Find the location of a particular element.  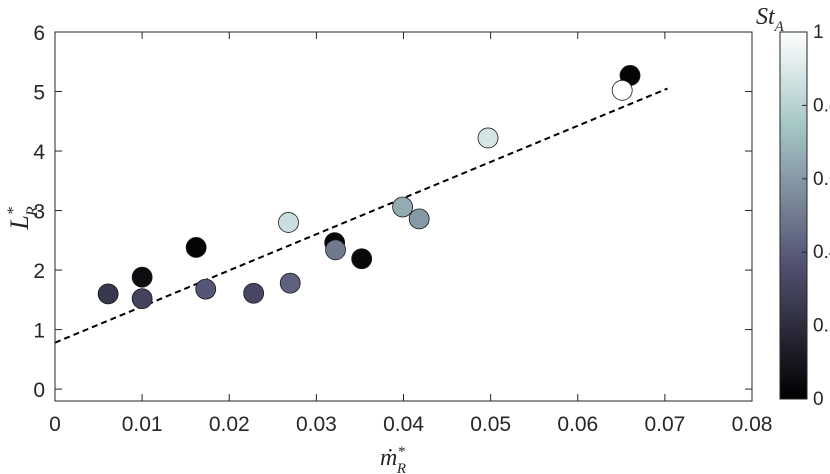

x-tick-label: 0.01 is located at coordinates (142, 424).